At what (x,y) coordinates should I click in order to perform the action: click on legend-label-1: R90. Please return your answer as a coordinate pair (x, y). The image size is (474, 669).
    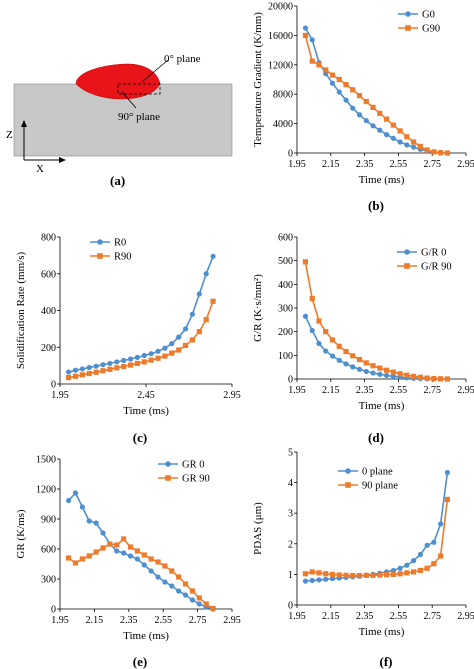
    Looking at the image, I should click on (123, 257).